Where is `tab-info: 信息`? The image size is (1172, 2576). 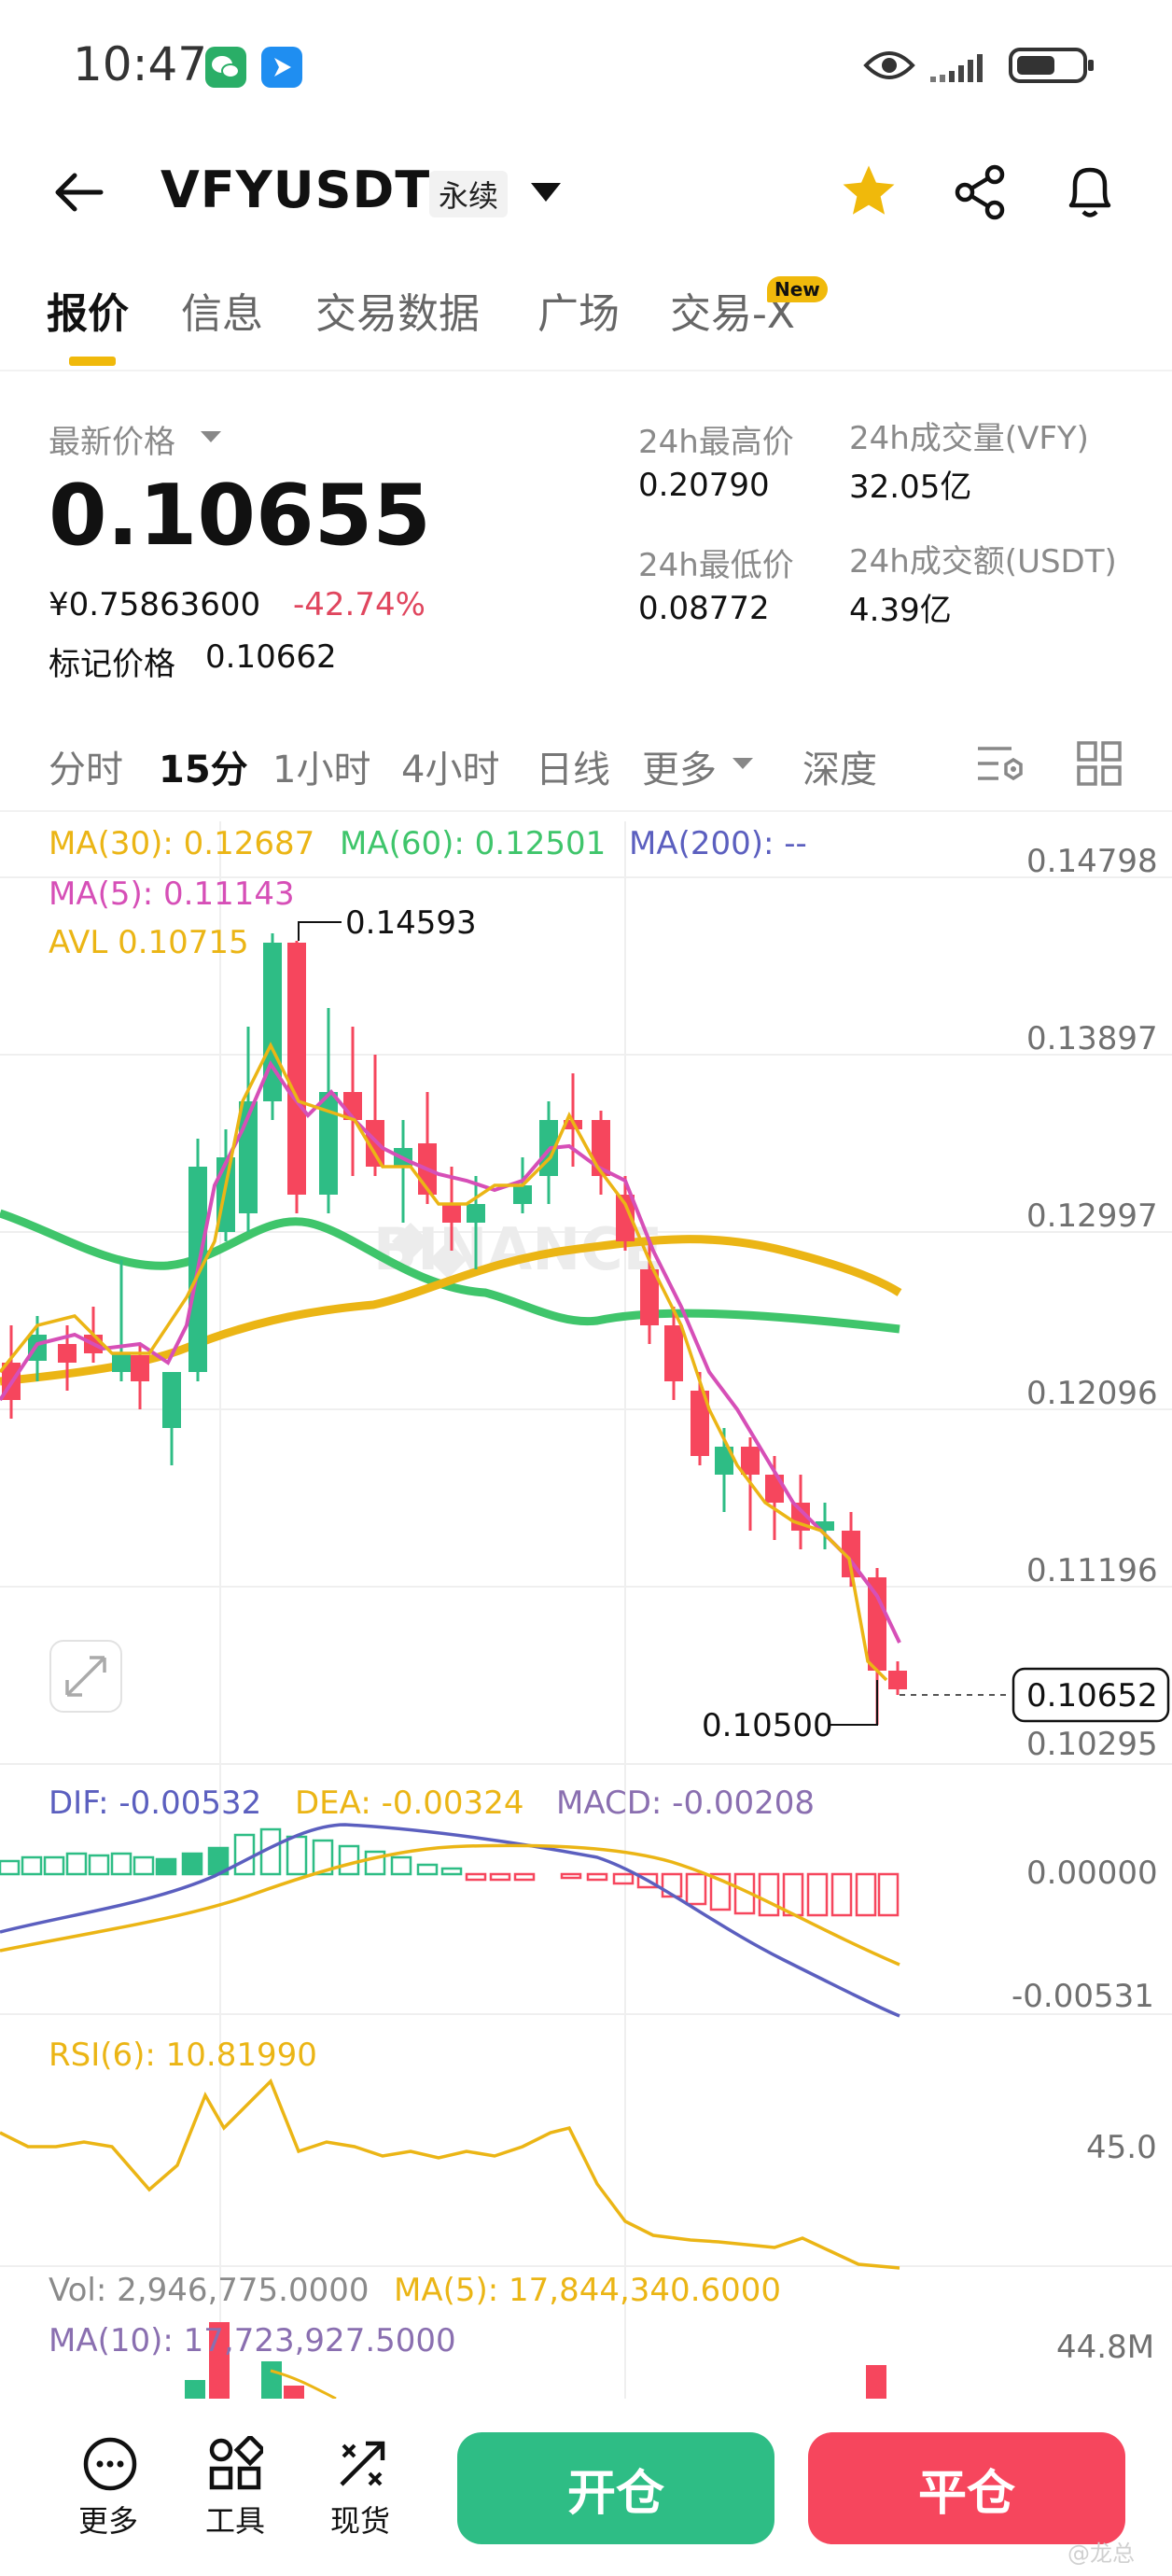 tab-info: 信息 is located at coordinates (222, 314).